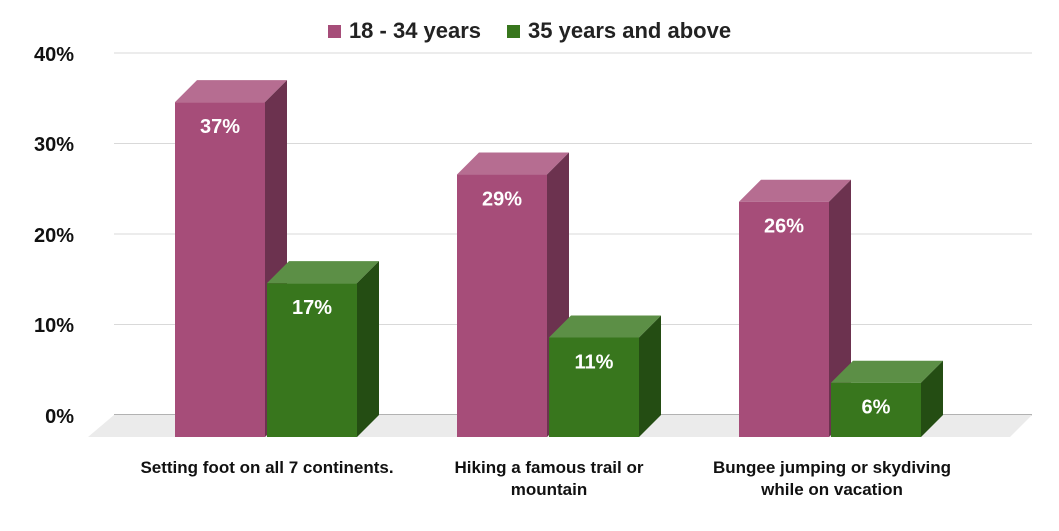 Image resolution: width=1059 pixels, height=531 pixels. Describe the element at coordinates (220, 127) in the screenshot. I see `data-label: 37%` at that location.